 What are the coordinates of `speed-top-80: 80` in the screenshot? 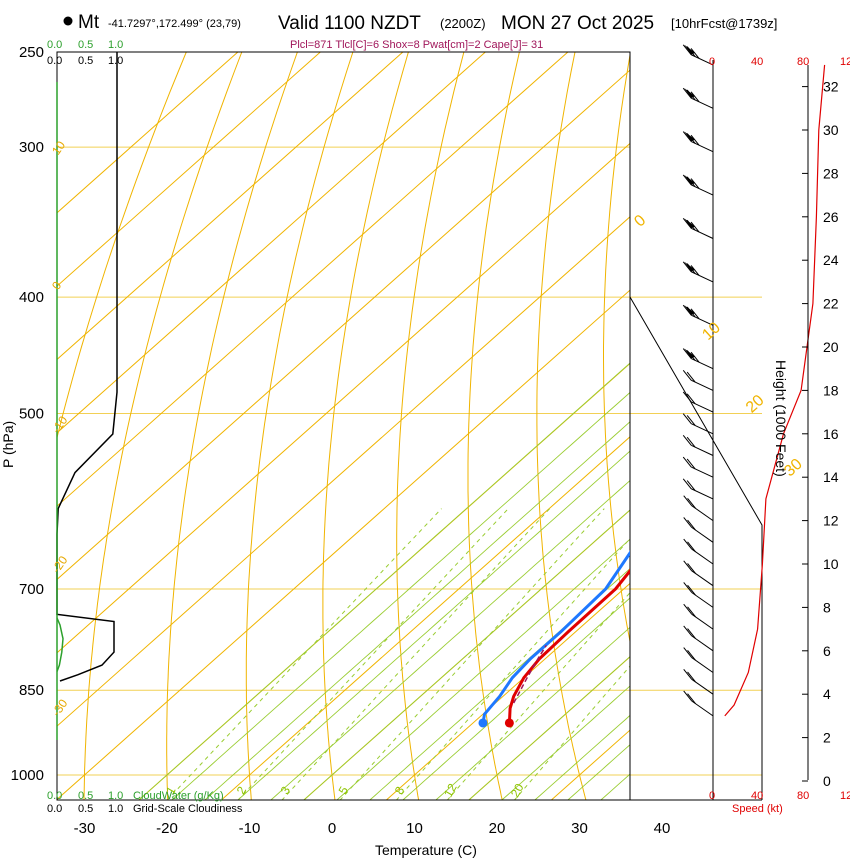 It's located at (803, 62).